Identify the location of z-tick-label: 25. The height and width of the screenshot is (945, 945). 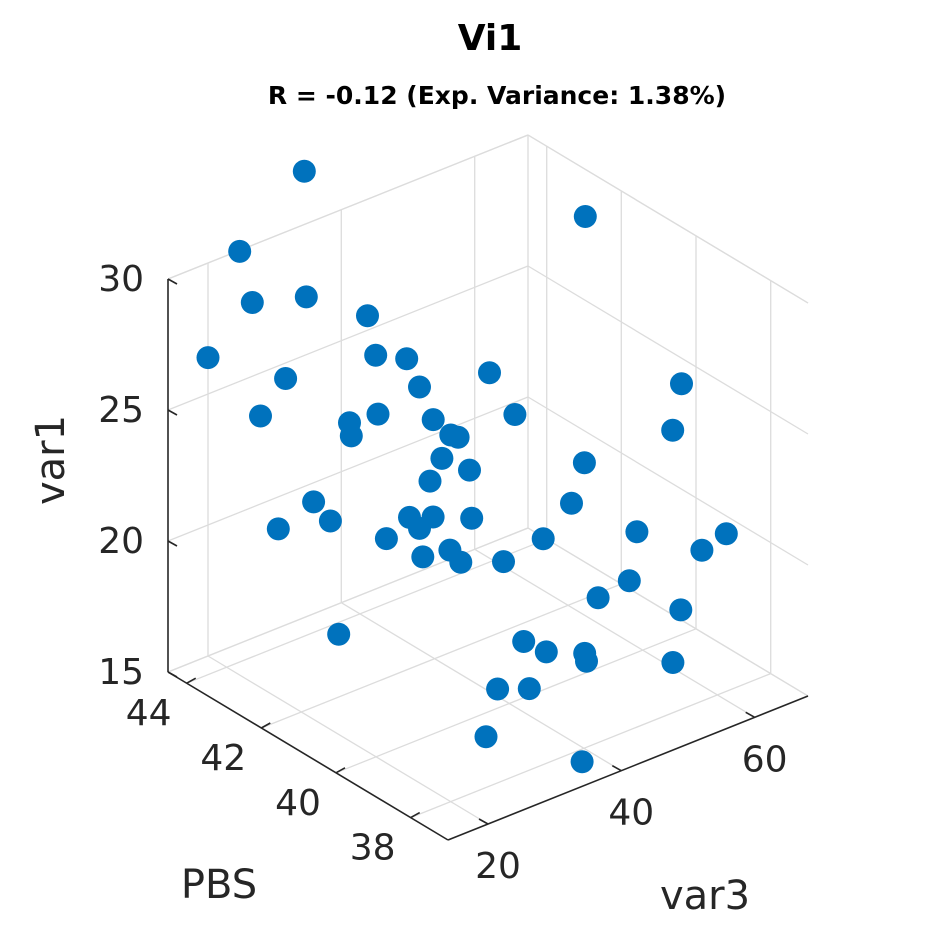
(121, 410).